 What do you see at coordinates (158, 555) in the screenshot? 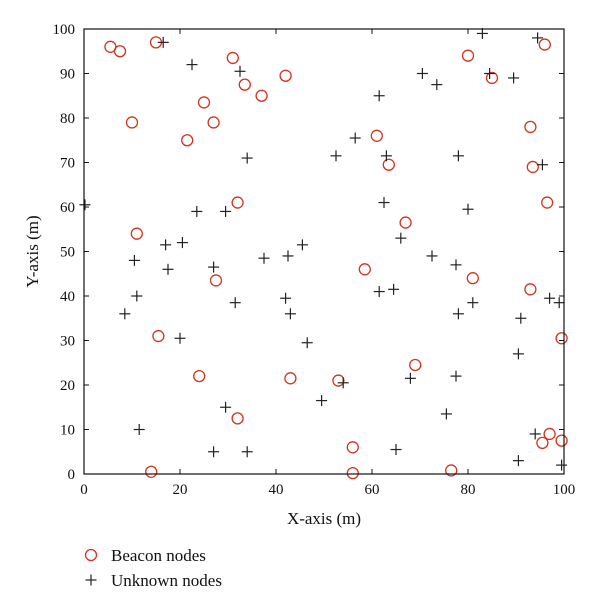
I see `legend-beacon-label: Beacon nodes` at bounding box center [158, 555].